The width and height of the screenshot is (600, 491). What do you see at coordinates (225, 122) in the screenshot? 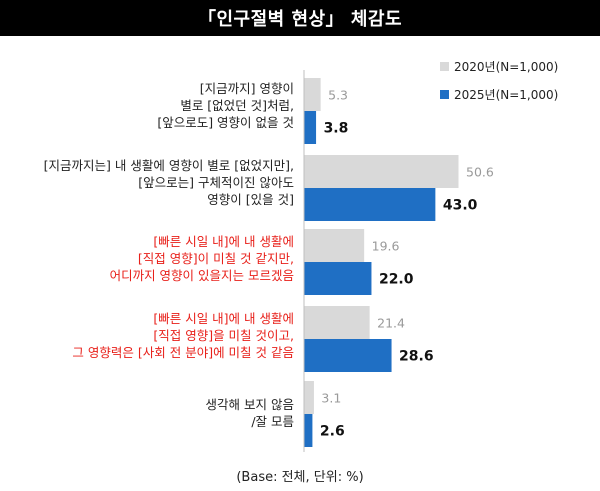
I see `category-label-1-line-3: [앞으로도] 영향이 없을 것` at bounding box center [225, 122].